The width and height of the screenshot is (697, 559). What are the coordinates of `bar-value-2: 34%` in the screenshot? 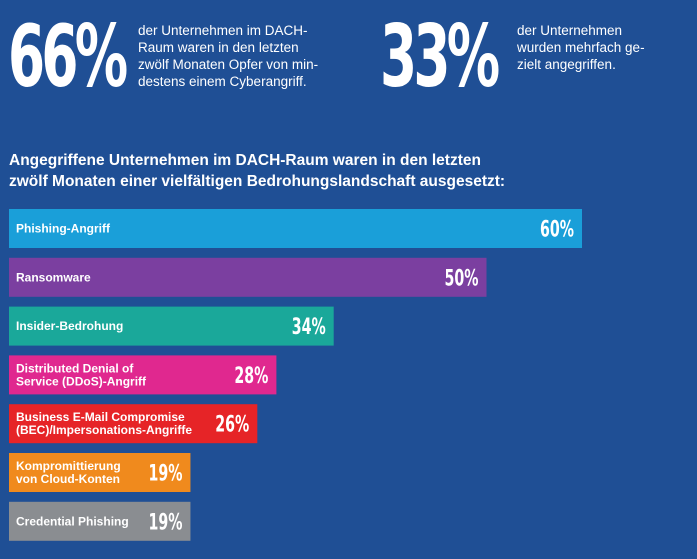 It's located at (309, 327).